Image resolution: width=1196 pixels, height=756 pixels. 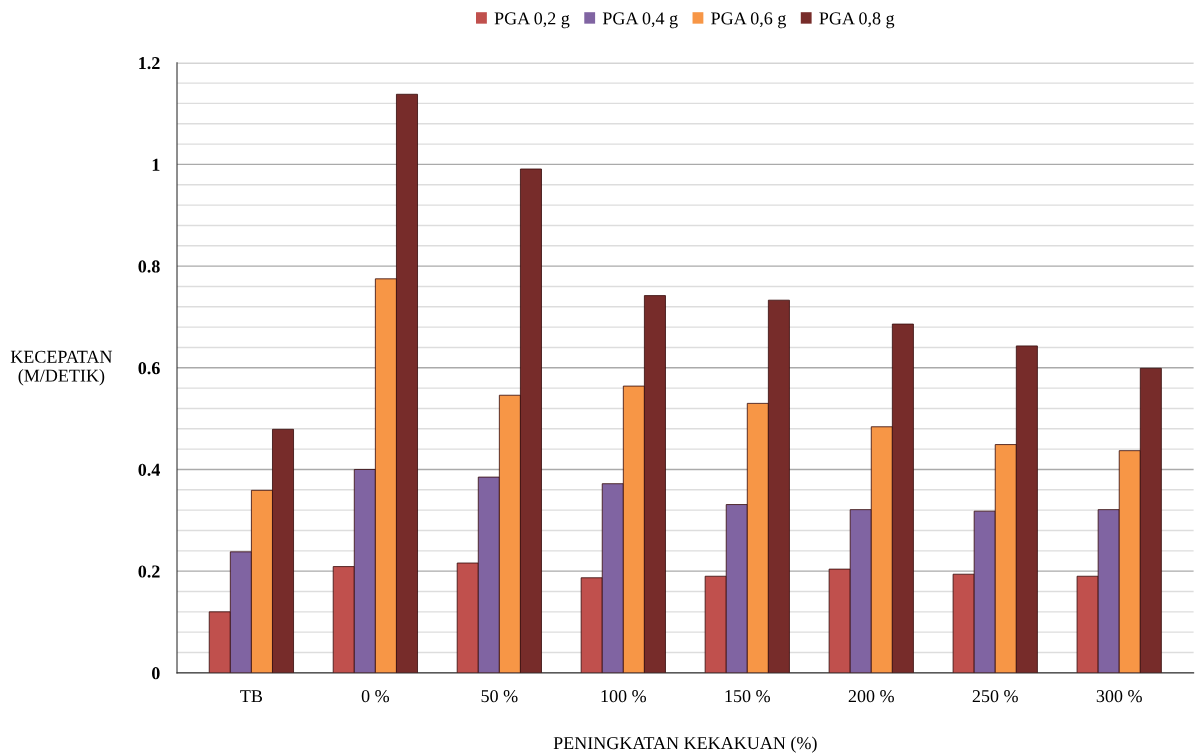 I want to click on y-tick-label: 0.8, so click(x=149, y=266).